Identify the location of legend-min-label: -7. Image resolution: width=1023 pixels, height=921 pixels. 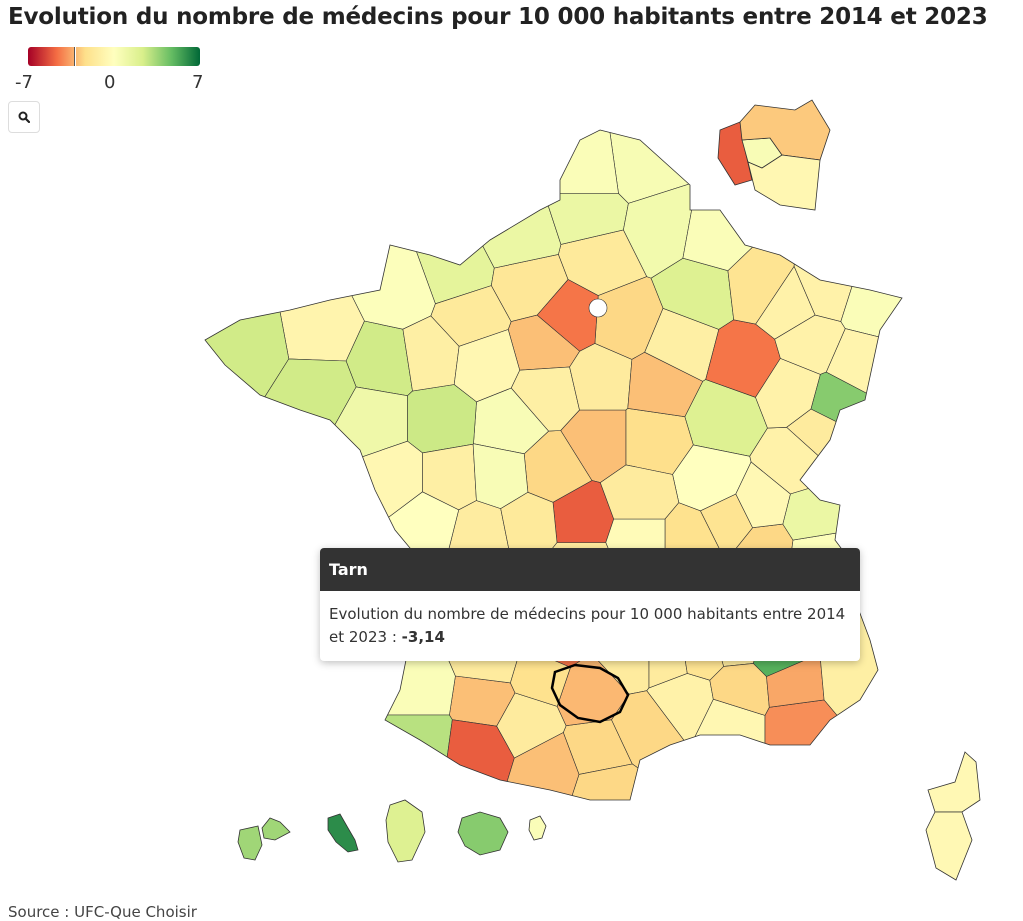
(24, 82).